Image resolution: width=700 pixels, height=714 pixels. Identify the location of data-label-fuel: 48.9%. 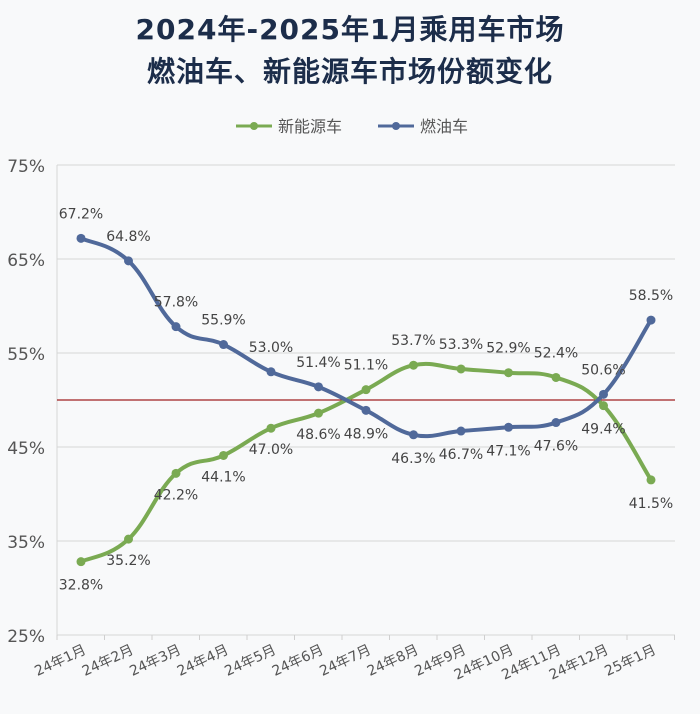
(366, 434).